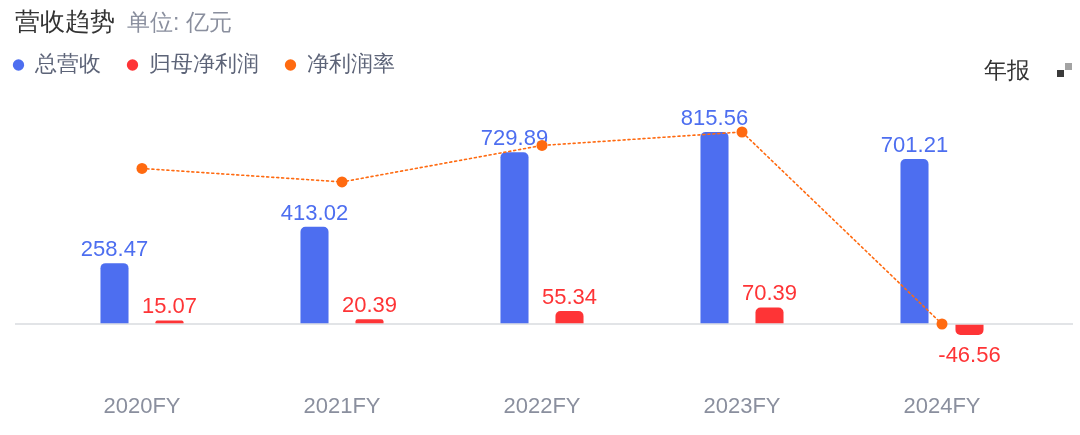  Describe the element at coordinates (742, 405) in the screenshot. I see `x-tick-label: 2023FY` at that location.